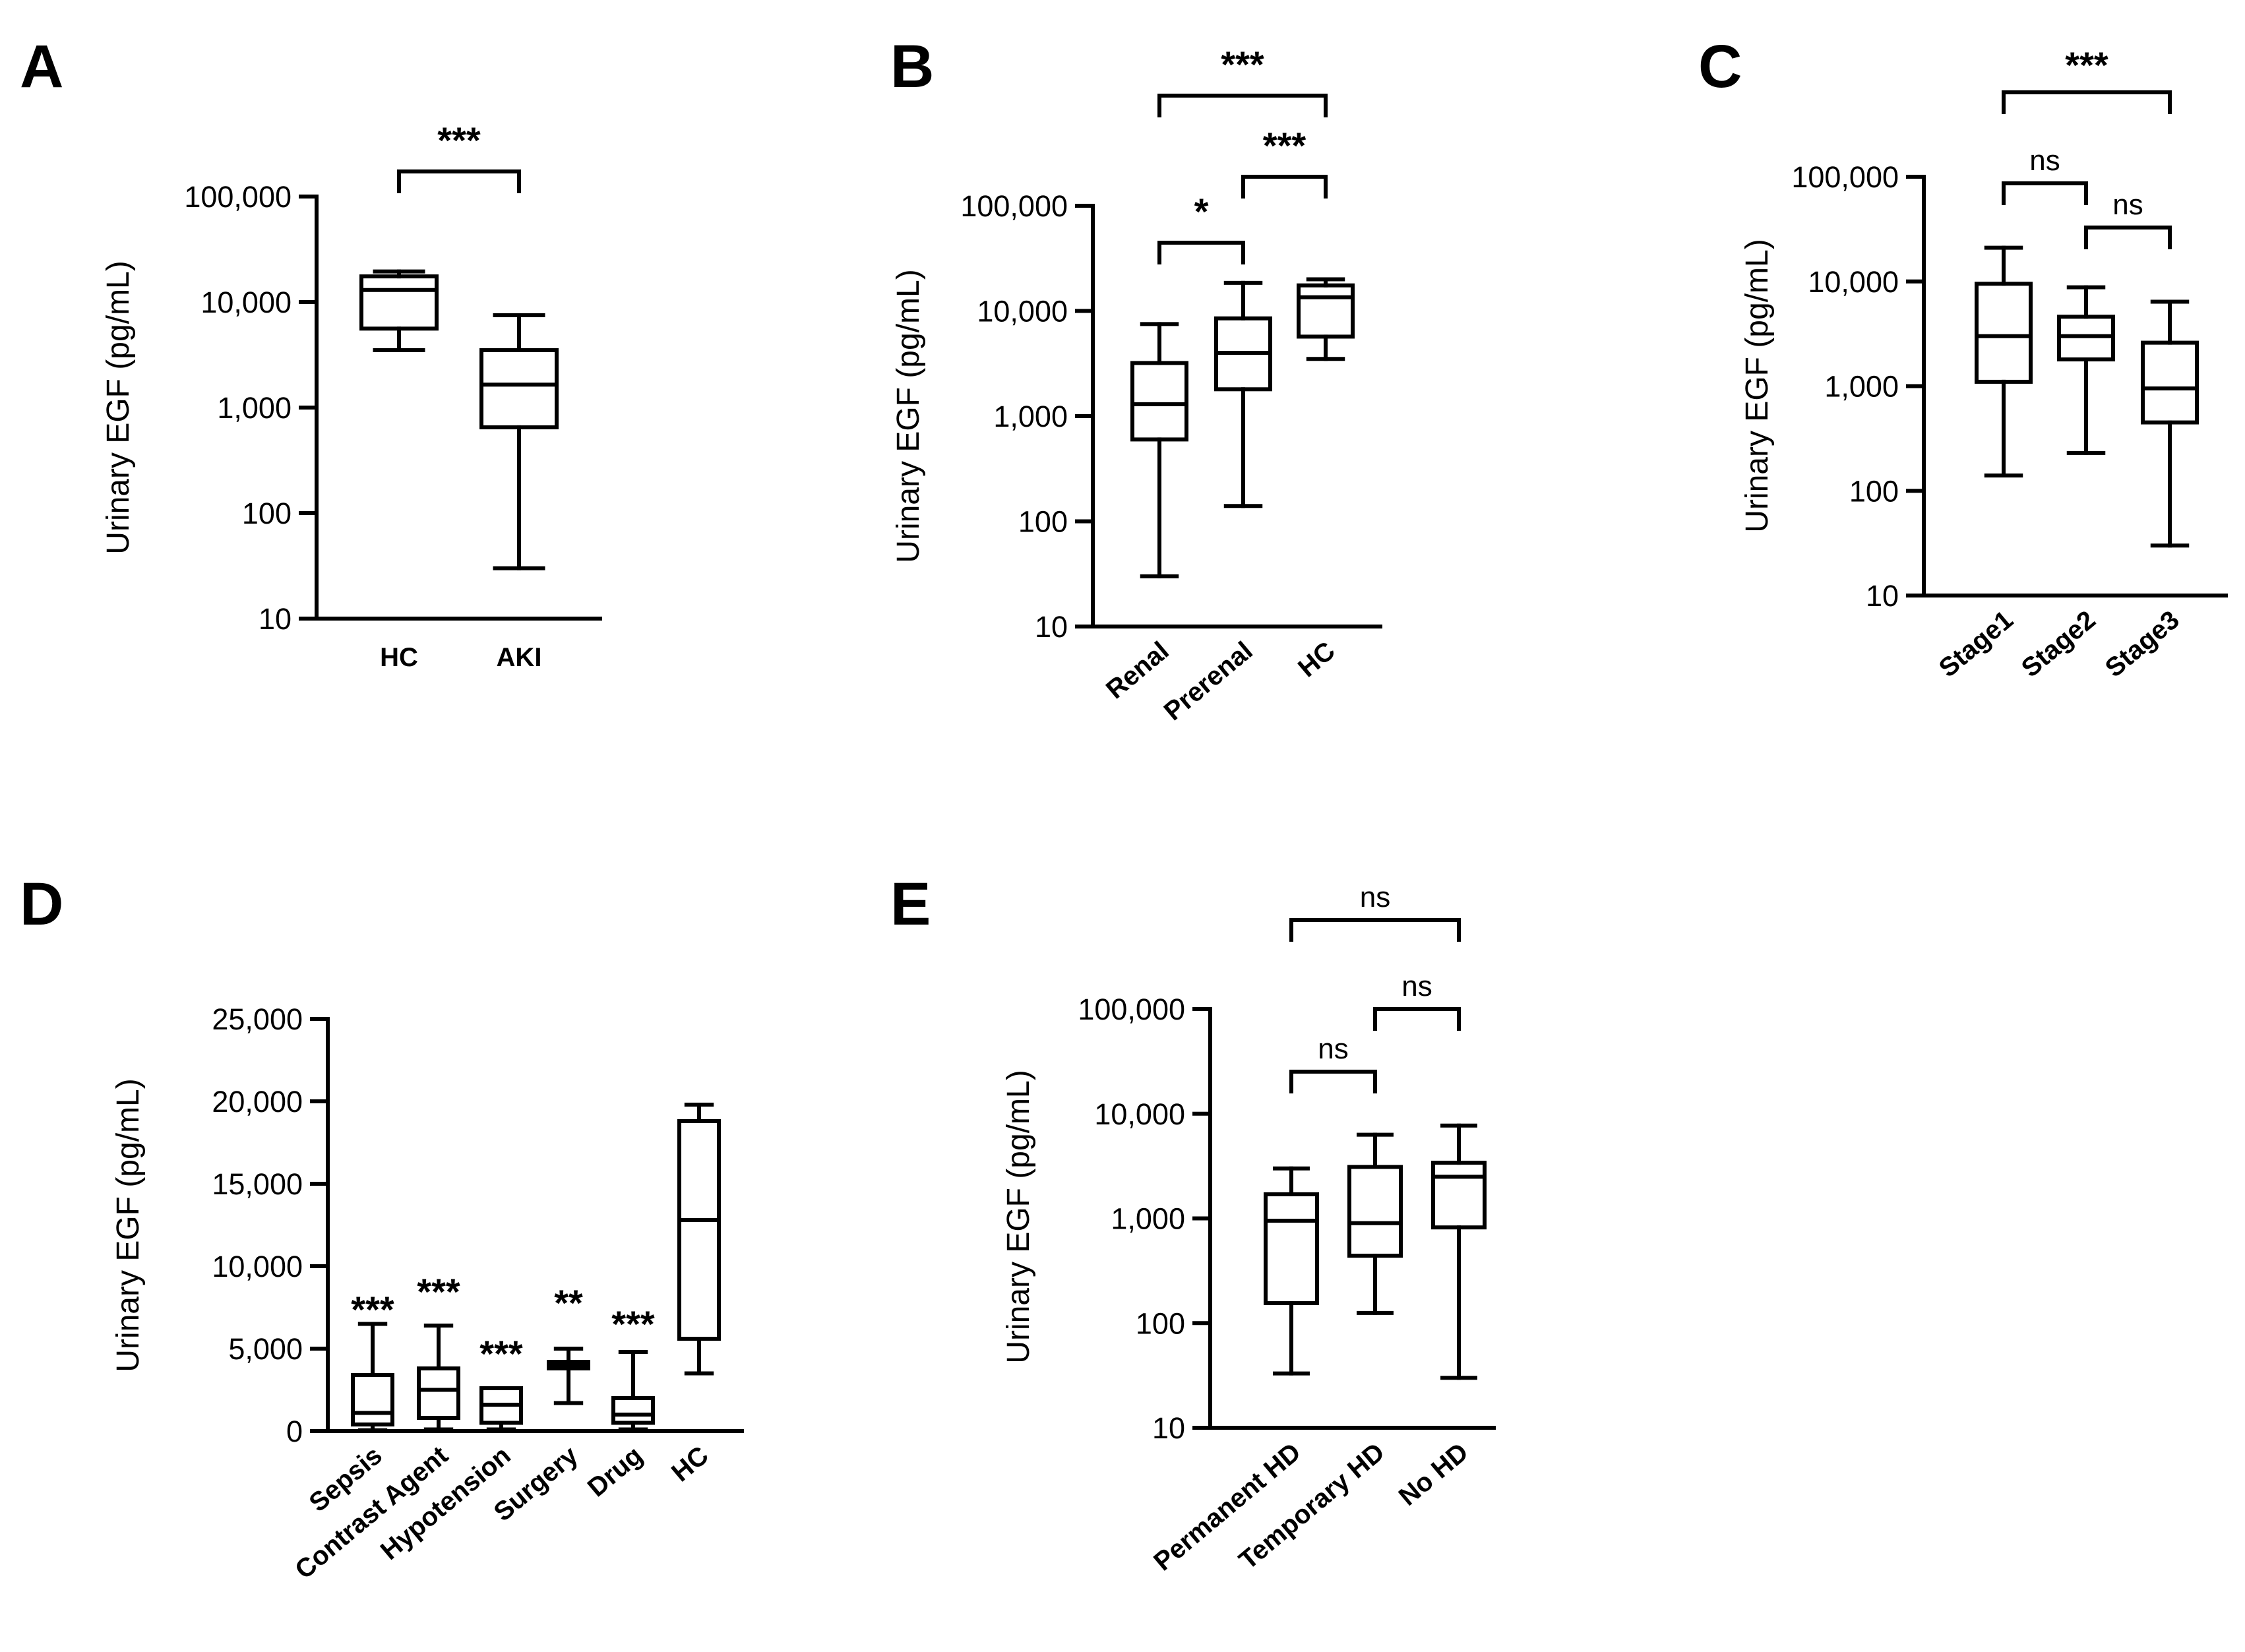  What do you see at coordinates (910, 904) in the screenshot?
I see `panel-letter: E` at bounding box center [910, 904].